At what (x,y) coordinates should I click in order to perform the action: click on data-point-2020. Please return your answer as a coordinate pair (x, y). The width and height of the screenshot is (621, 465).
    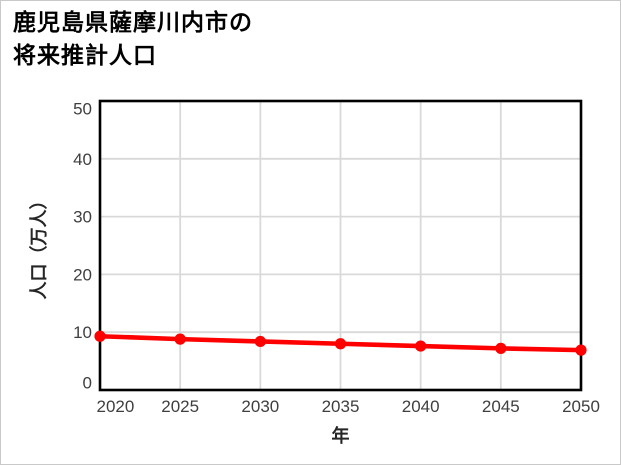
    Looking at the image, I should click on (100, 336).